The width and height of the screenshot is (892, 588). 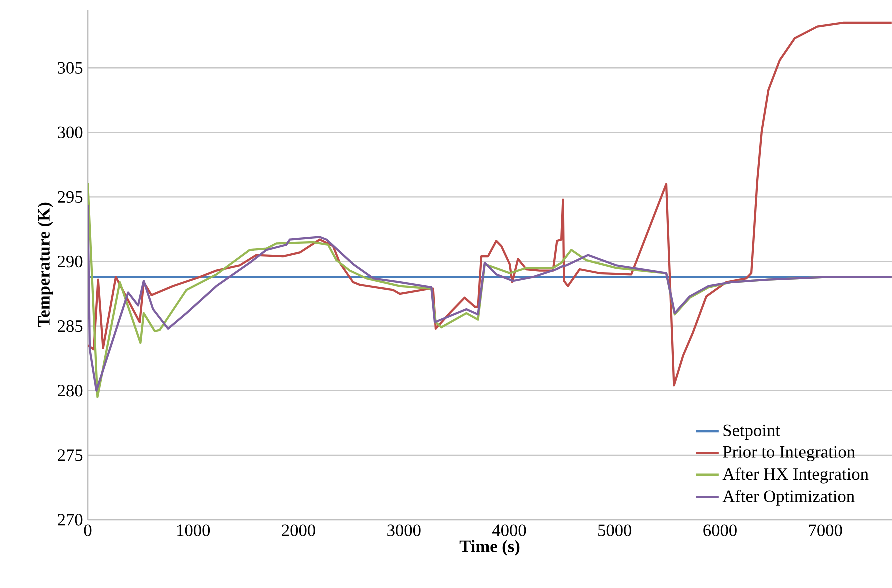 I want to click on y-tick-label: 295, so click(x=70, y=197).